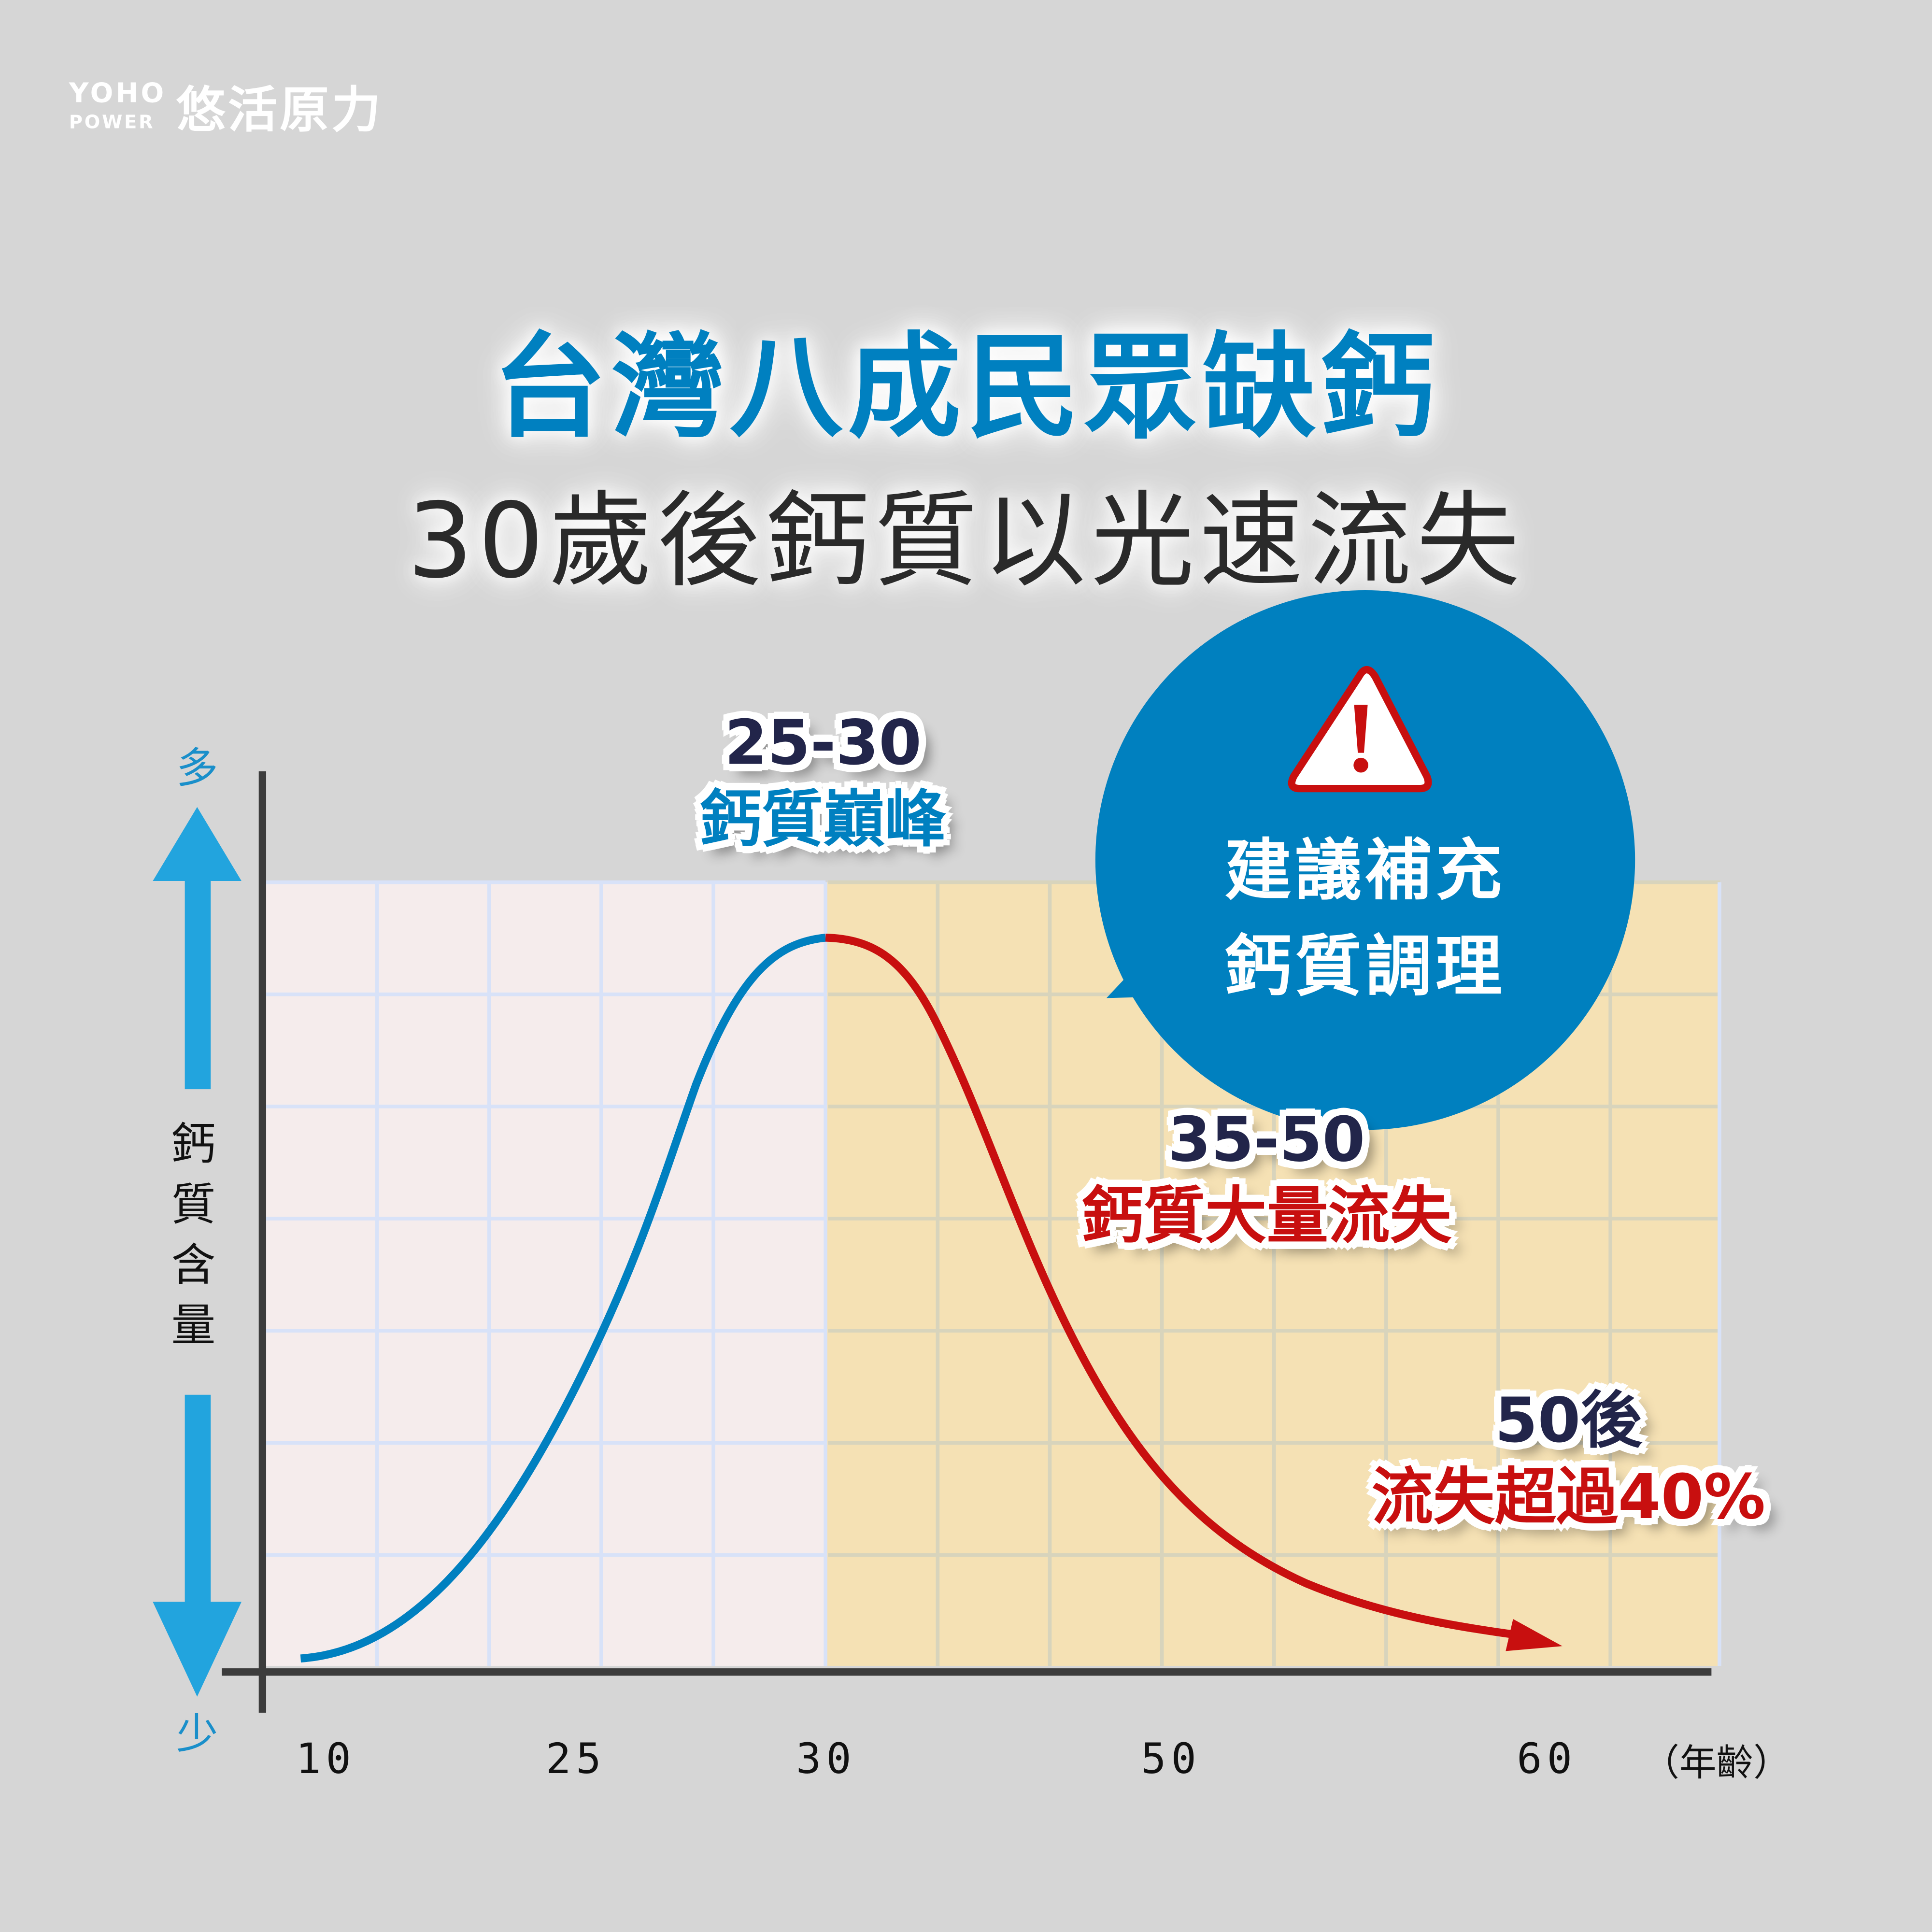 Image resolution: width=1932 pixels, height=1932 pixels. I want to click on y-axis-low-label: 少, so click(197, 1735).